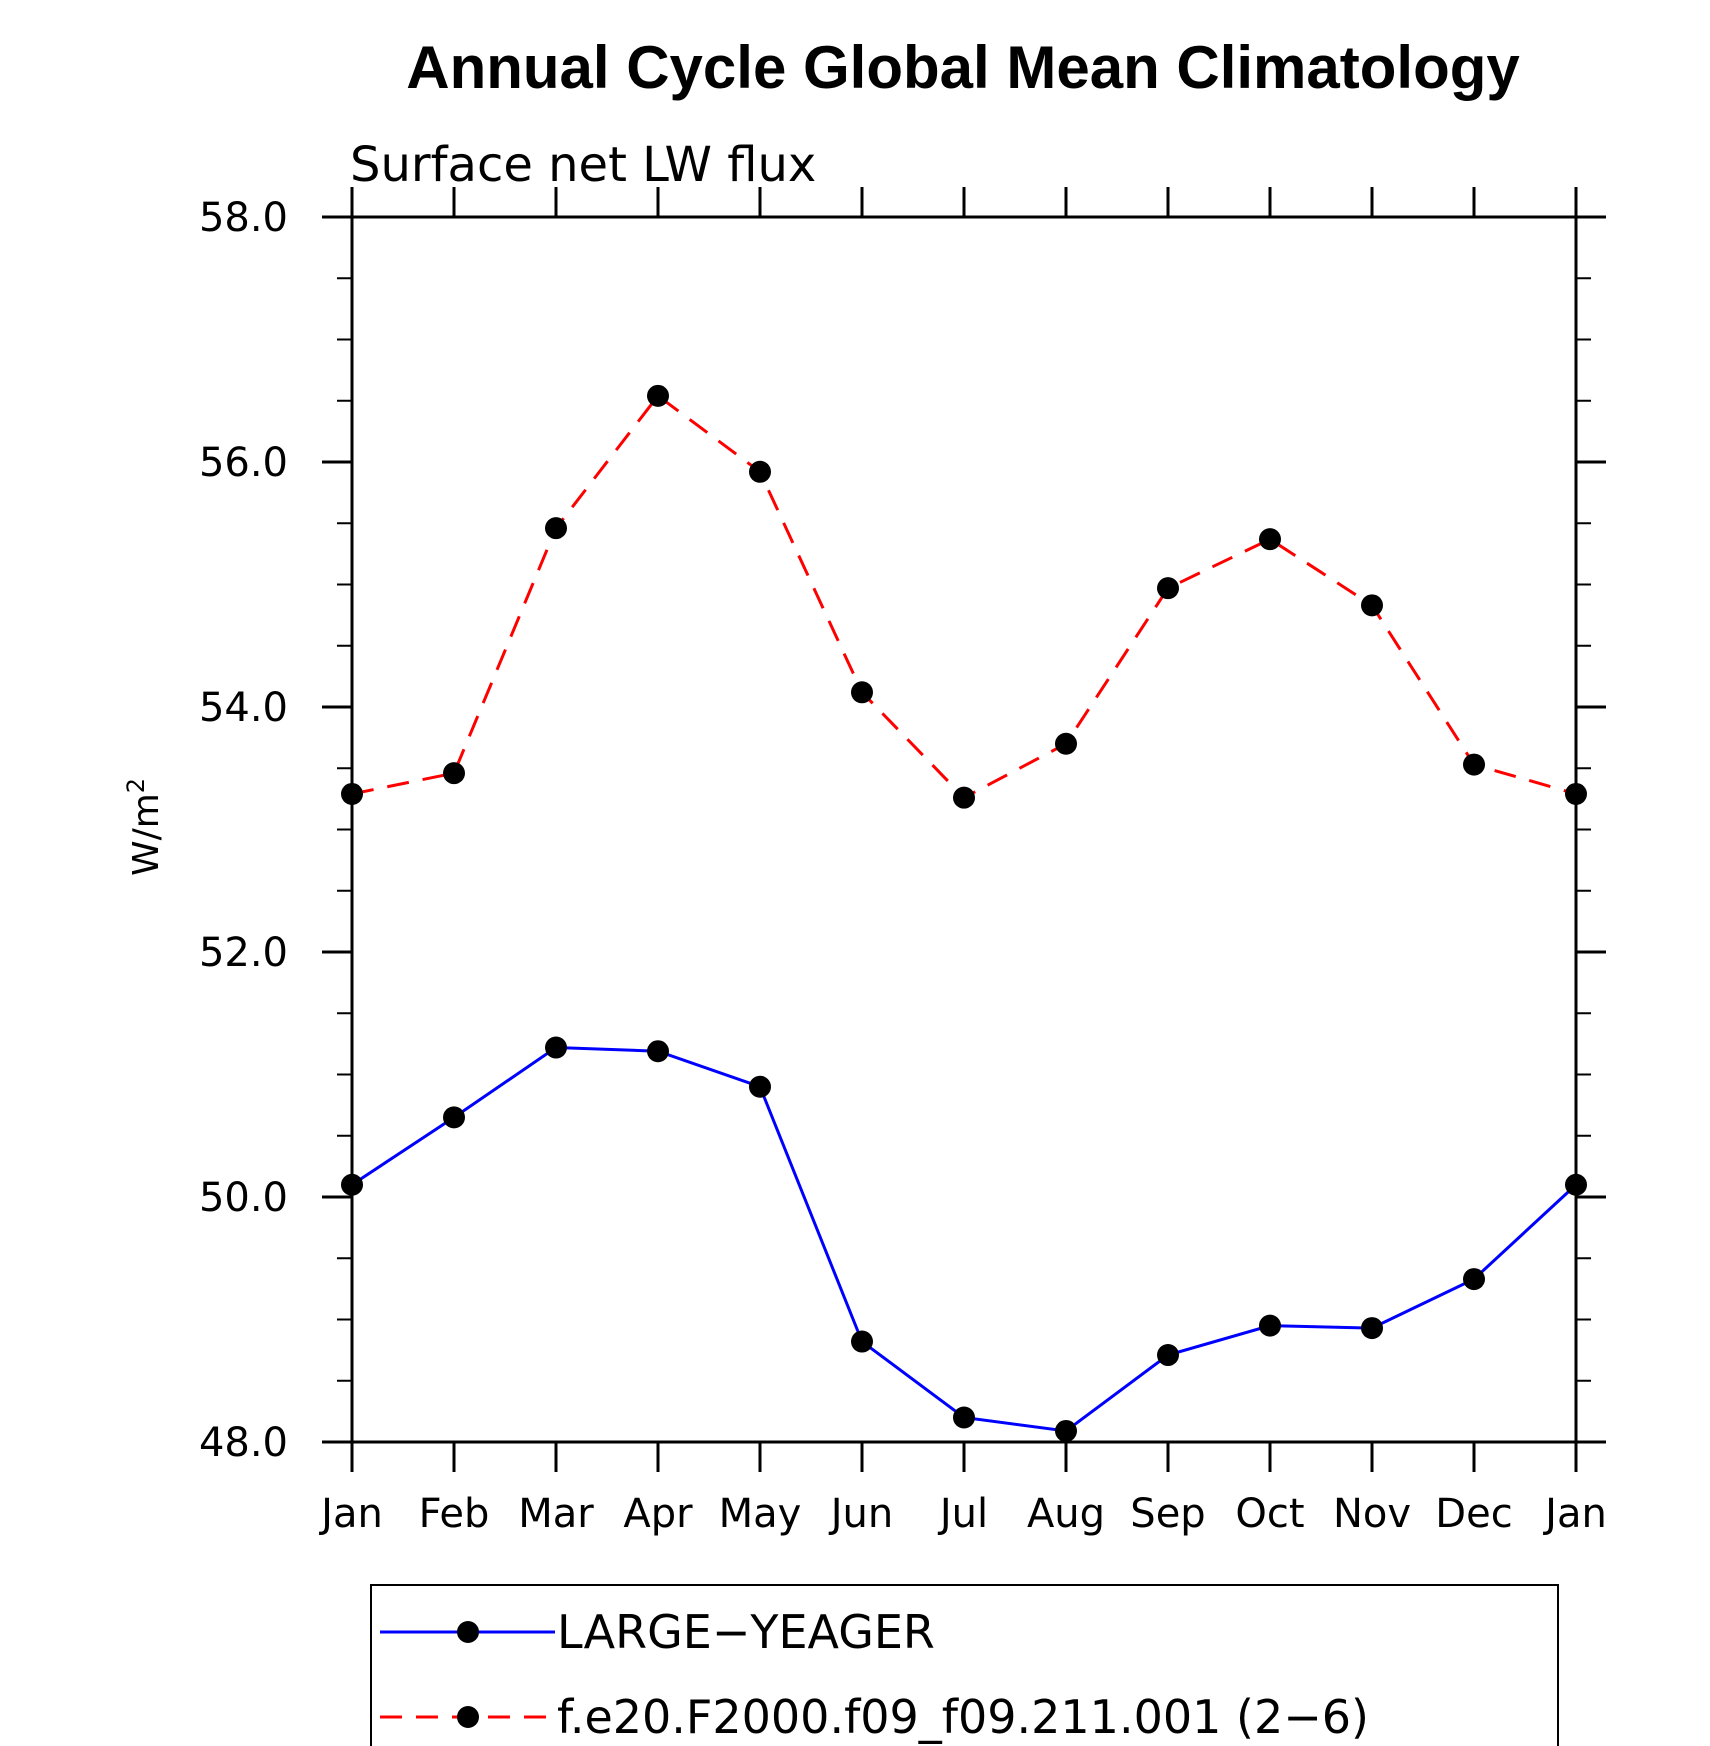 This screenshot has width=1710, height=1746. Describe the element at coordinates (243, 1198) in the screenshot. I see `y-tick-label: 50.0` at that location.